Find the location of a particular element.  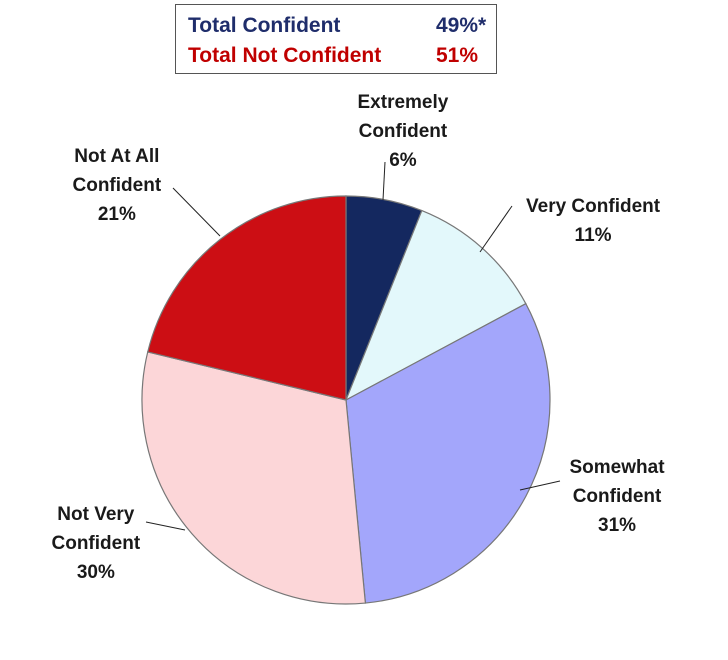

pie-slice-somewhat-confident is located at coordinates (448, 453).